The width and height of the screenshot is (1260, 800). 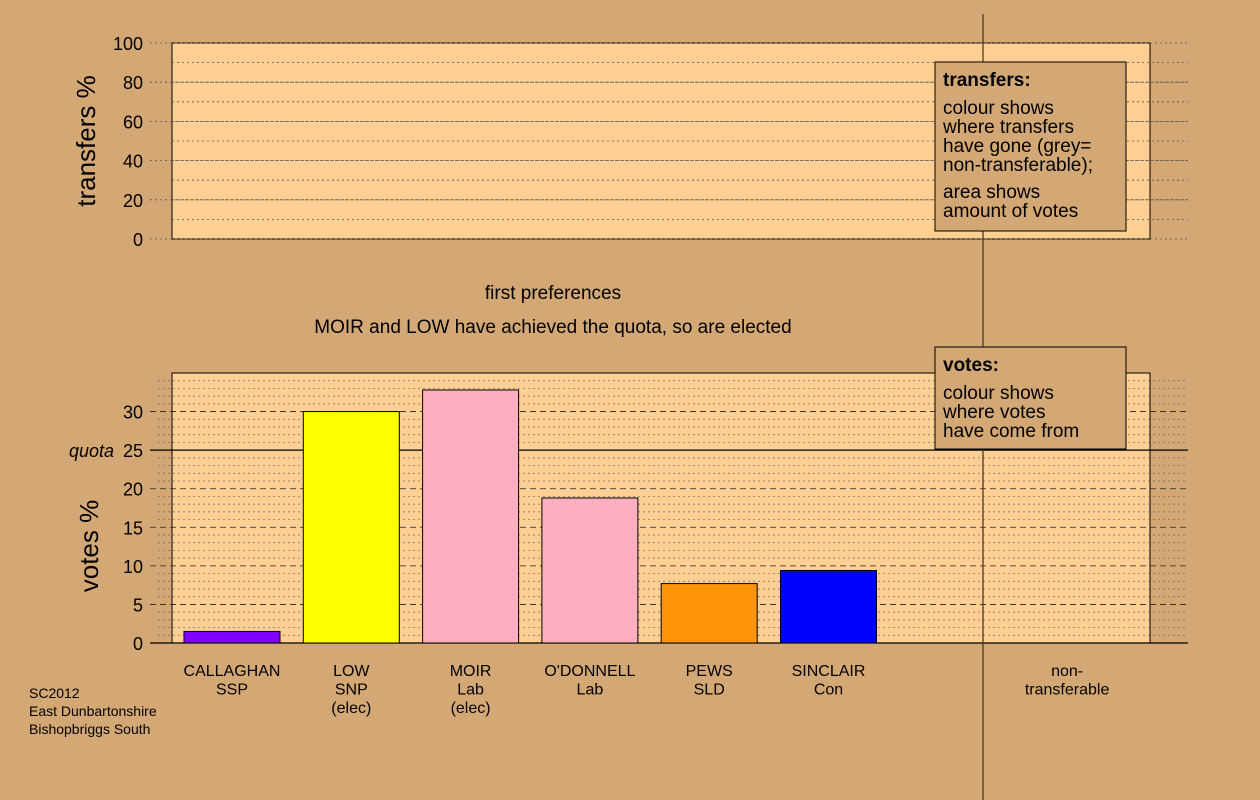 What do you see at coordinates (89, 729) in the screenshot?
I see `footer-line: Bishopbriggs South` at bounding box center [89, 729].